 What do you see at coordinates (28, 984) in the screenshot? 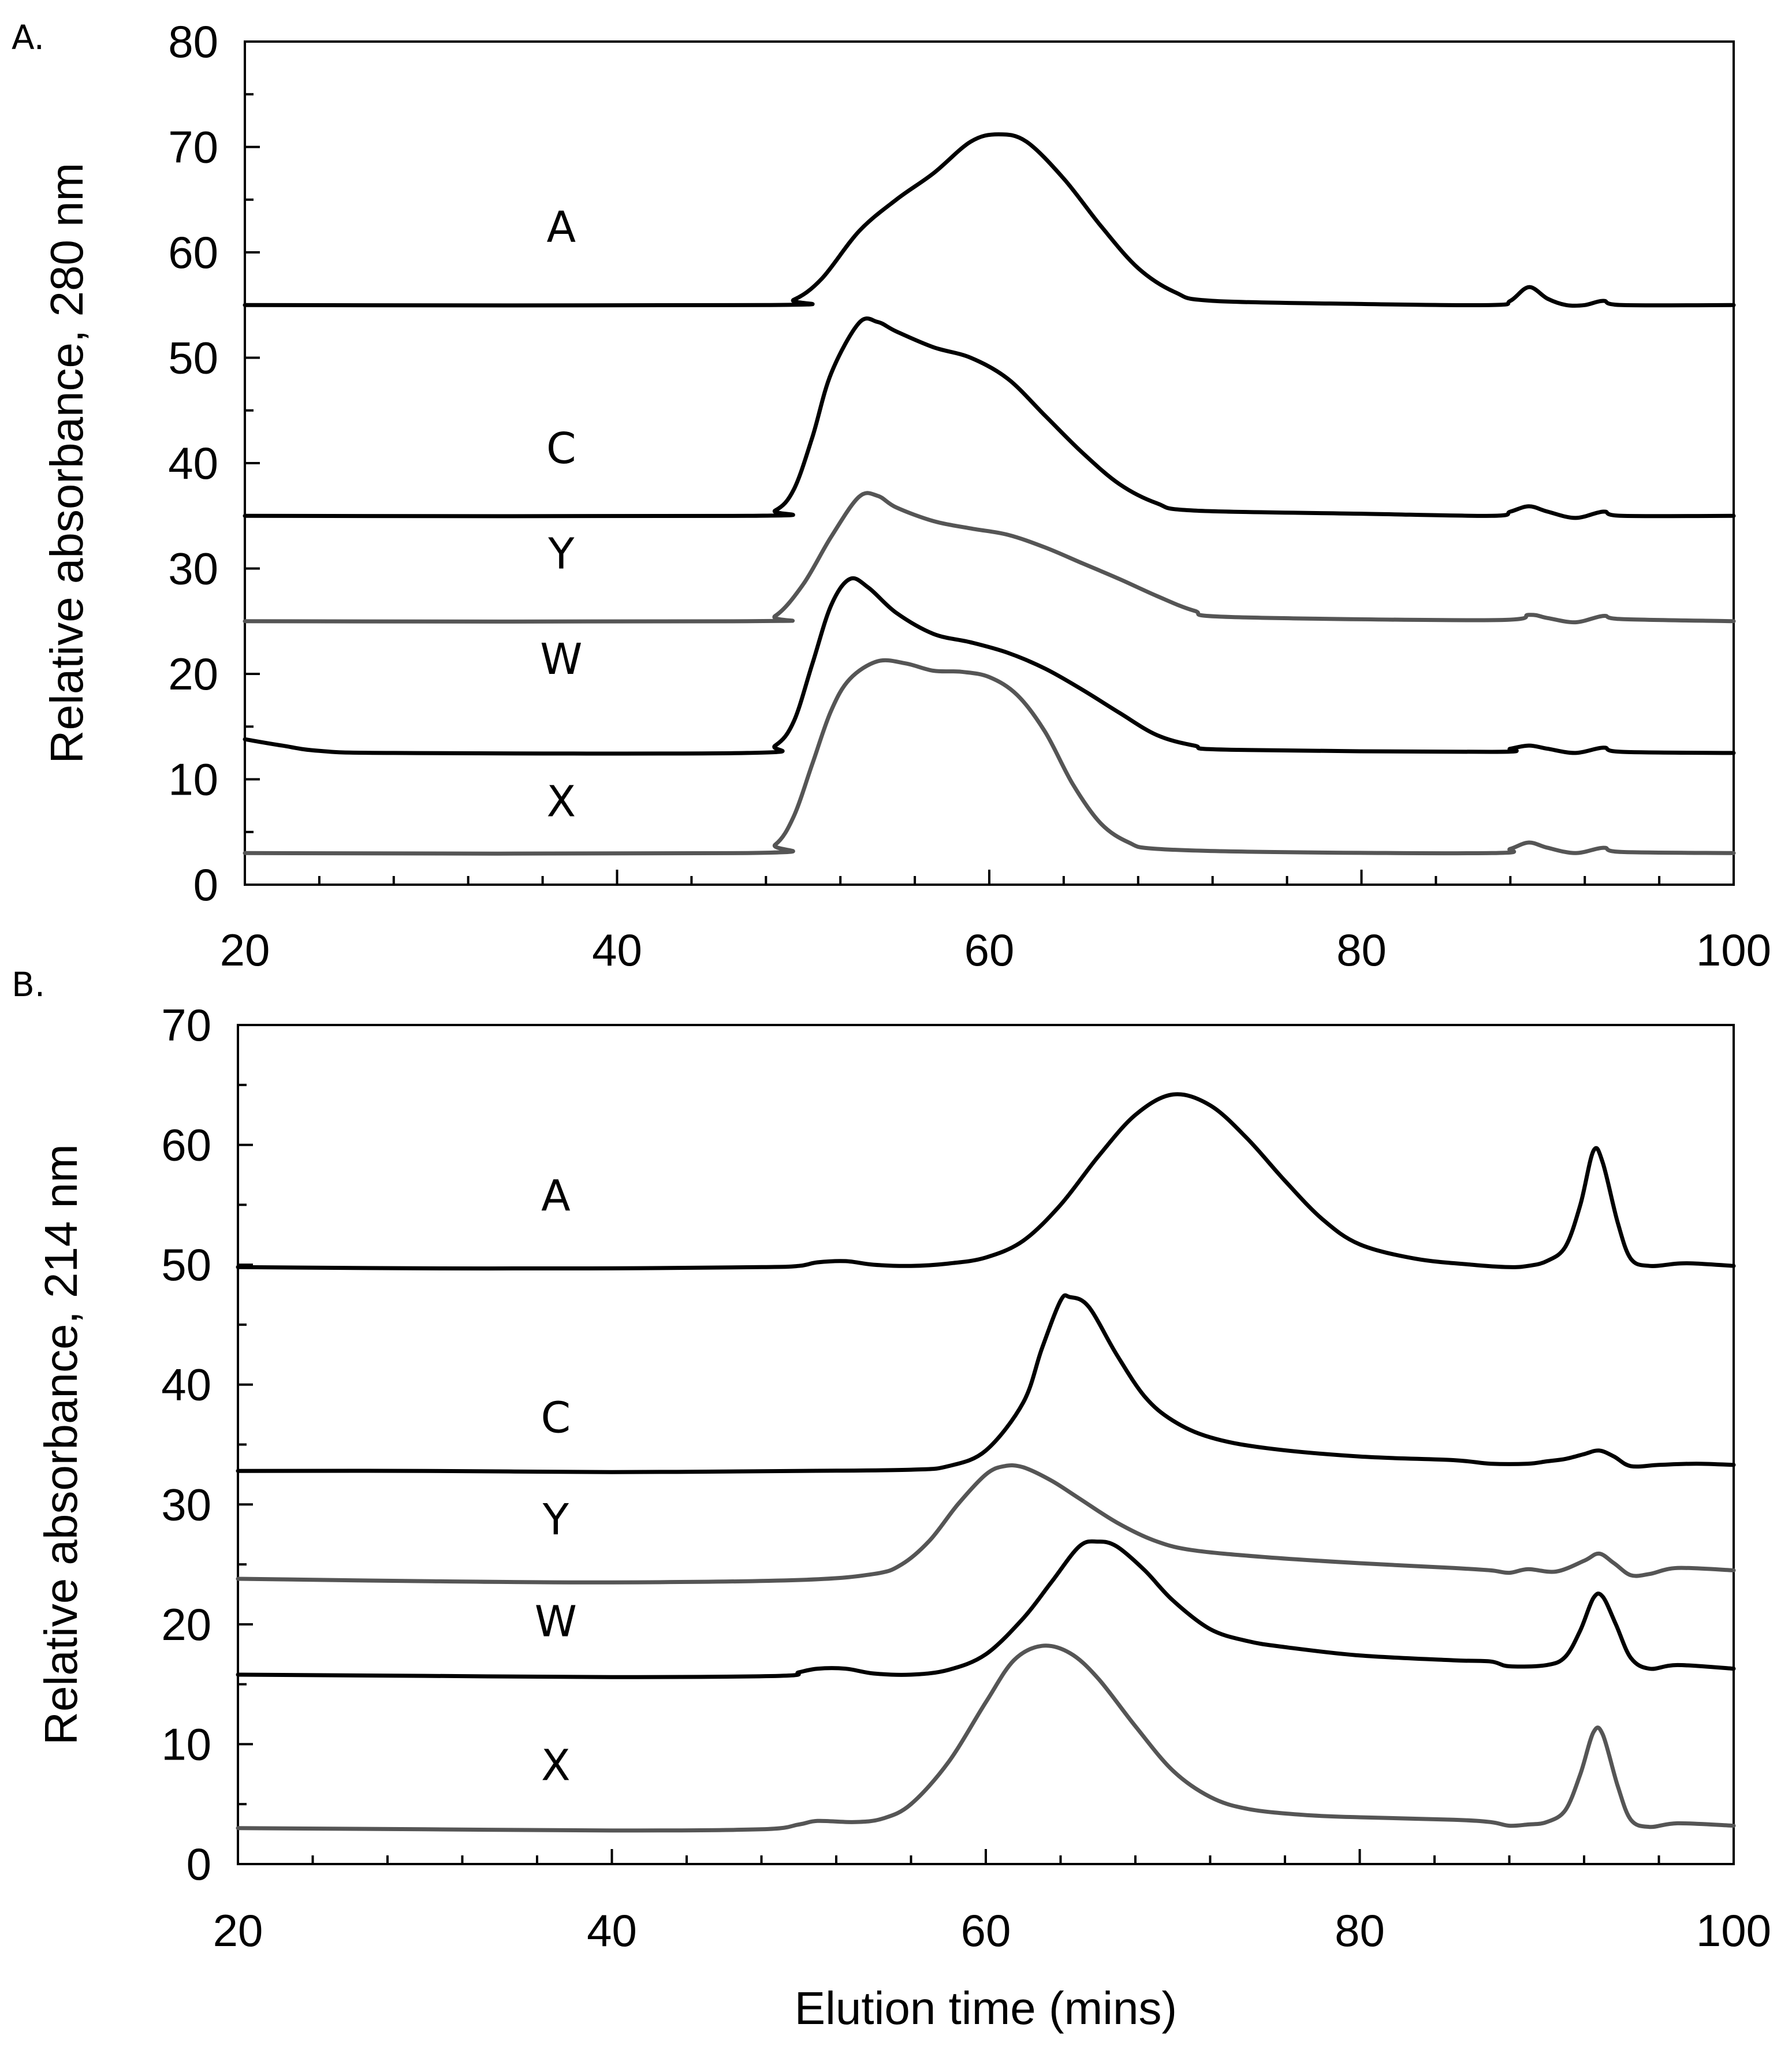
I see `panel-label: B.` at bounding box center [28, 984].